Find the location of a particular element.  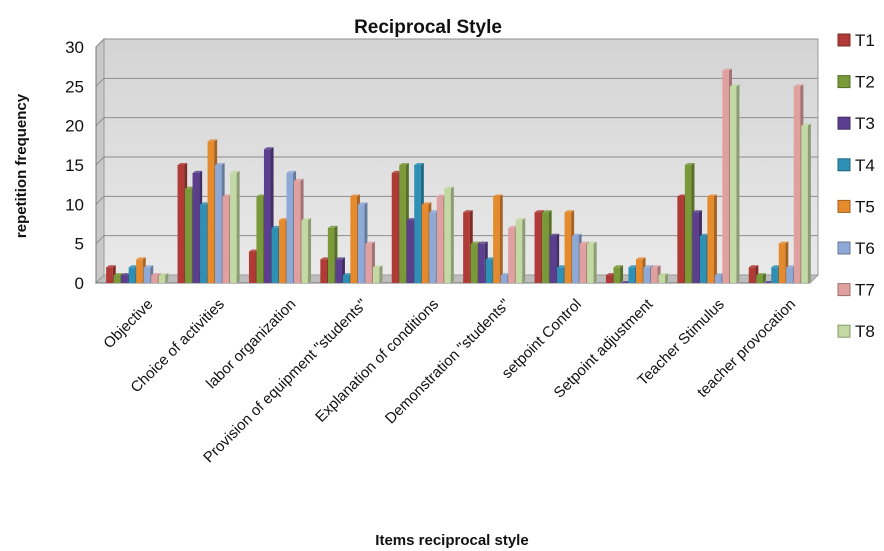

y-tick-label: 5 is located at coordinates (79, 244).